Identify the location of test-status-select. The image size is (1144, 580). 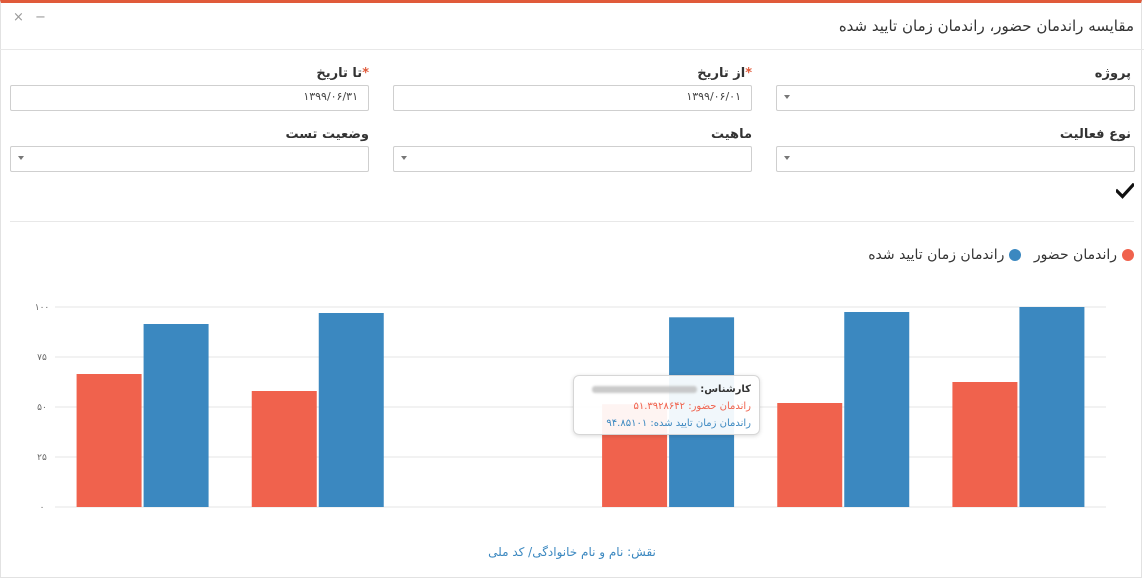
(189, 159).